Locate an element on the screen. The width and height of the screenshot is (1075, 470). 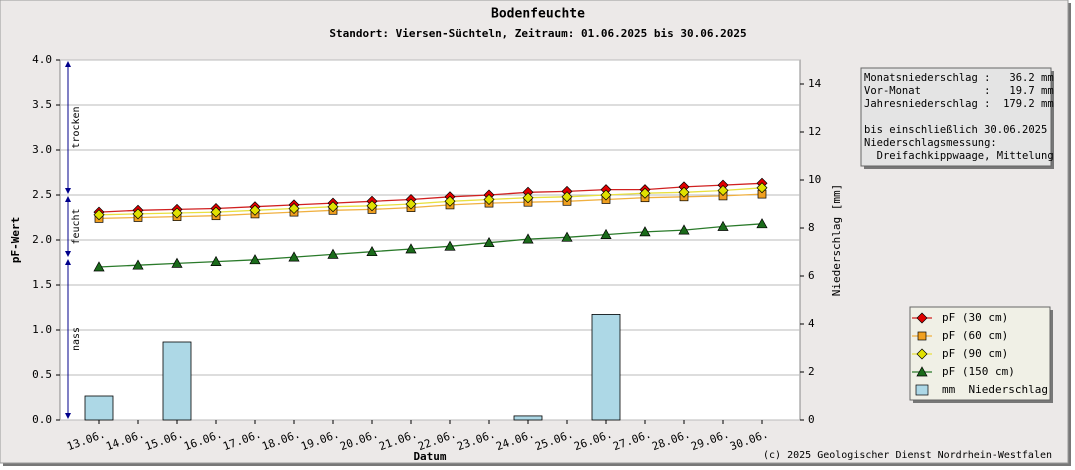
info-line: Jahresniederschlag : 179.2 mm is located at coordinates (959, 104).